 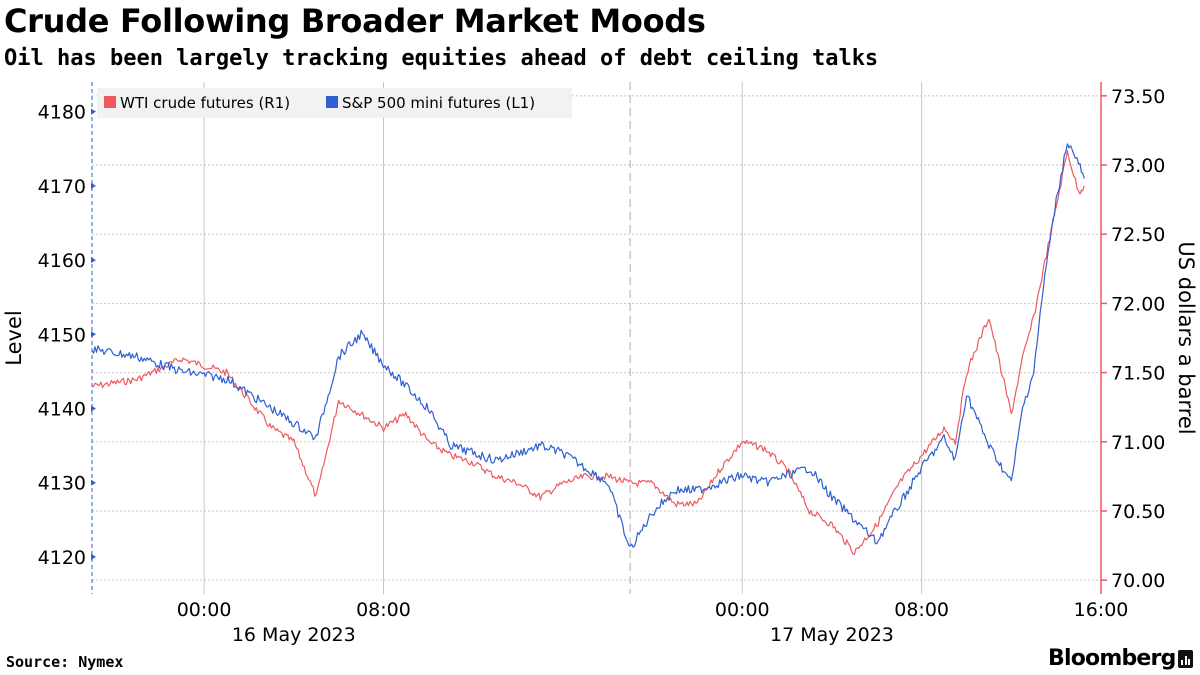 I want to click on left-axis-title: Level, so click(x=14, y=337).